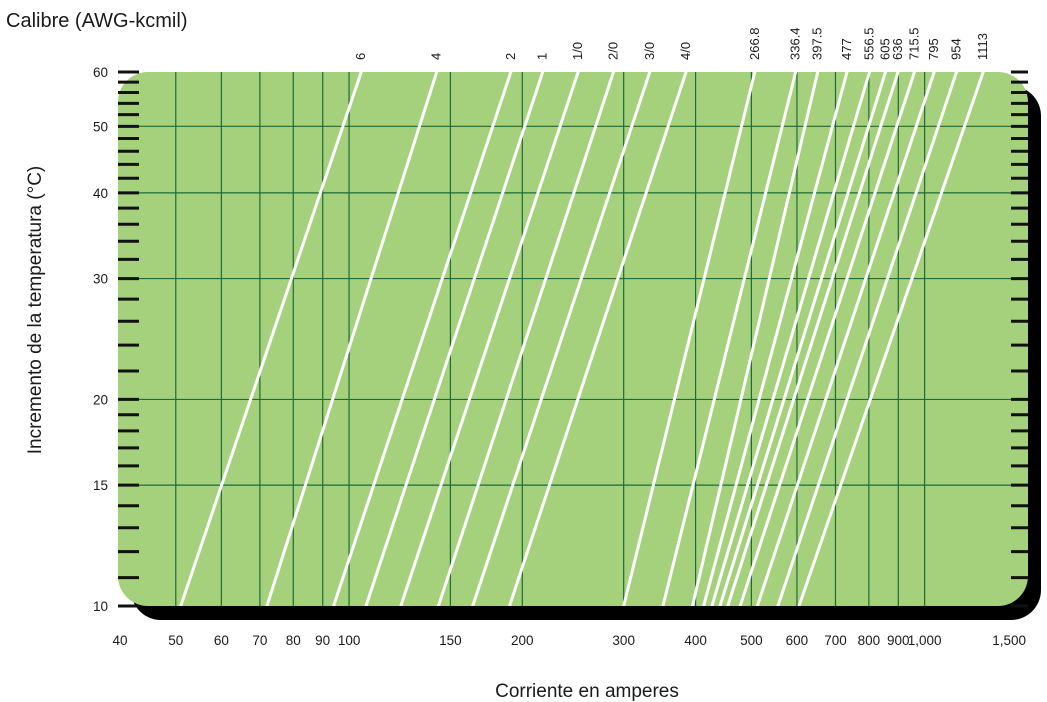 The width and height of the screenshot is (1047, 702). I want to click on series-label: 2, so click(510, 56).